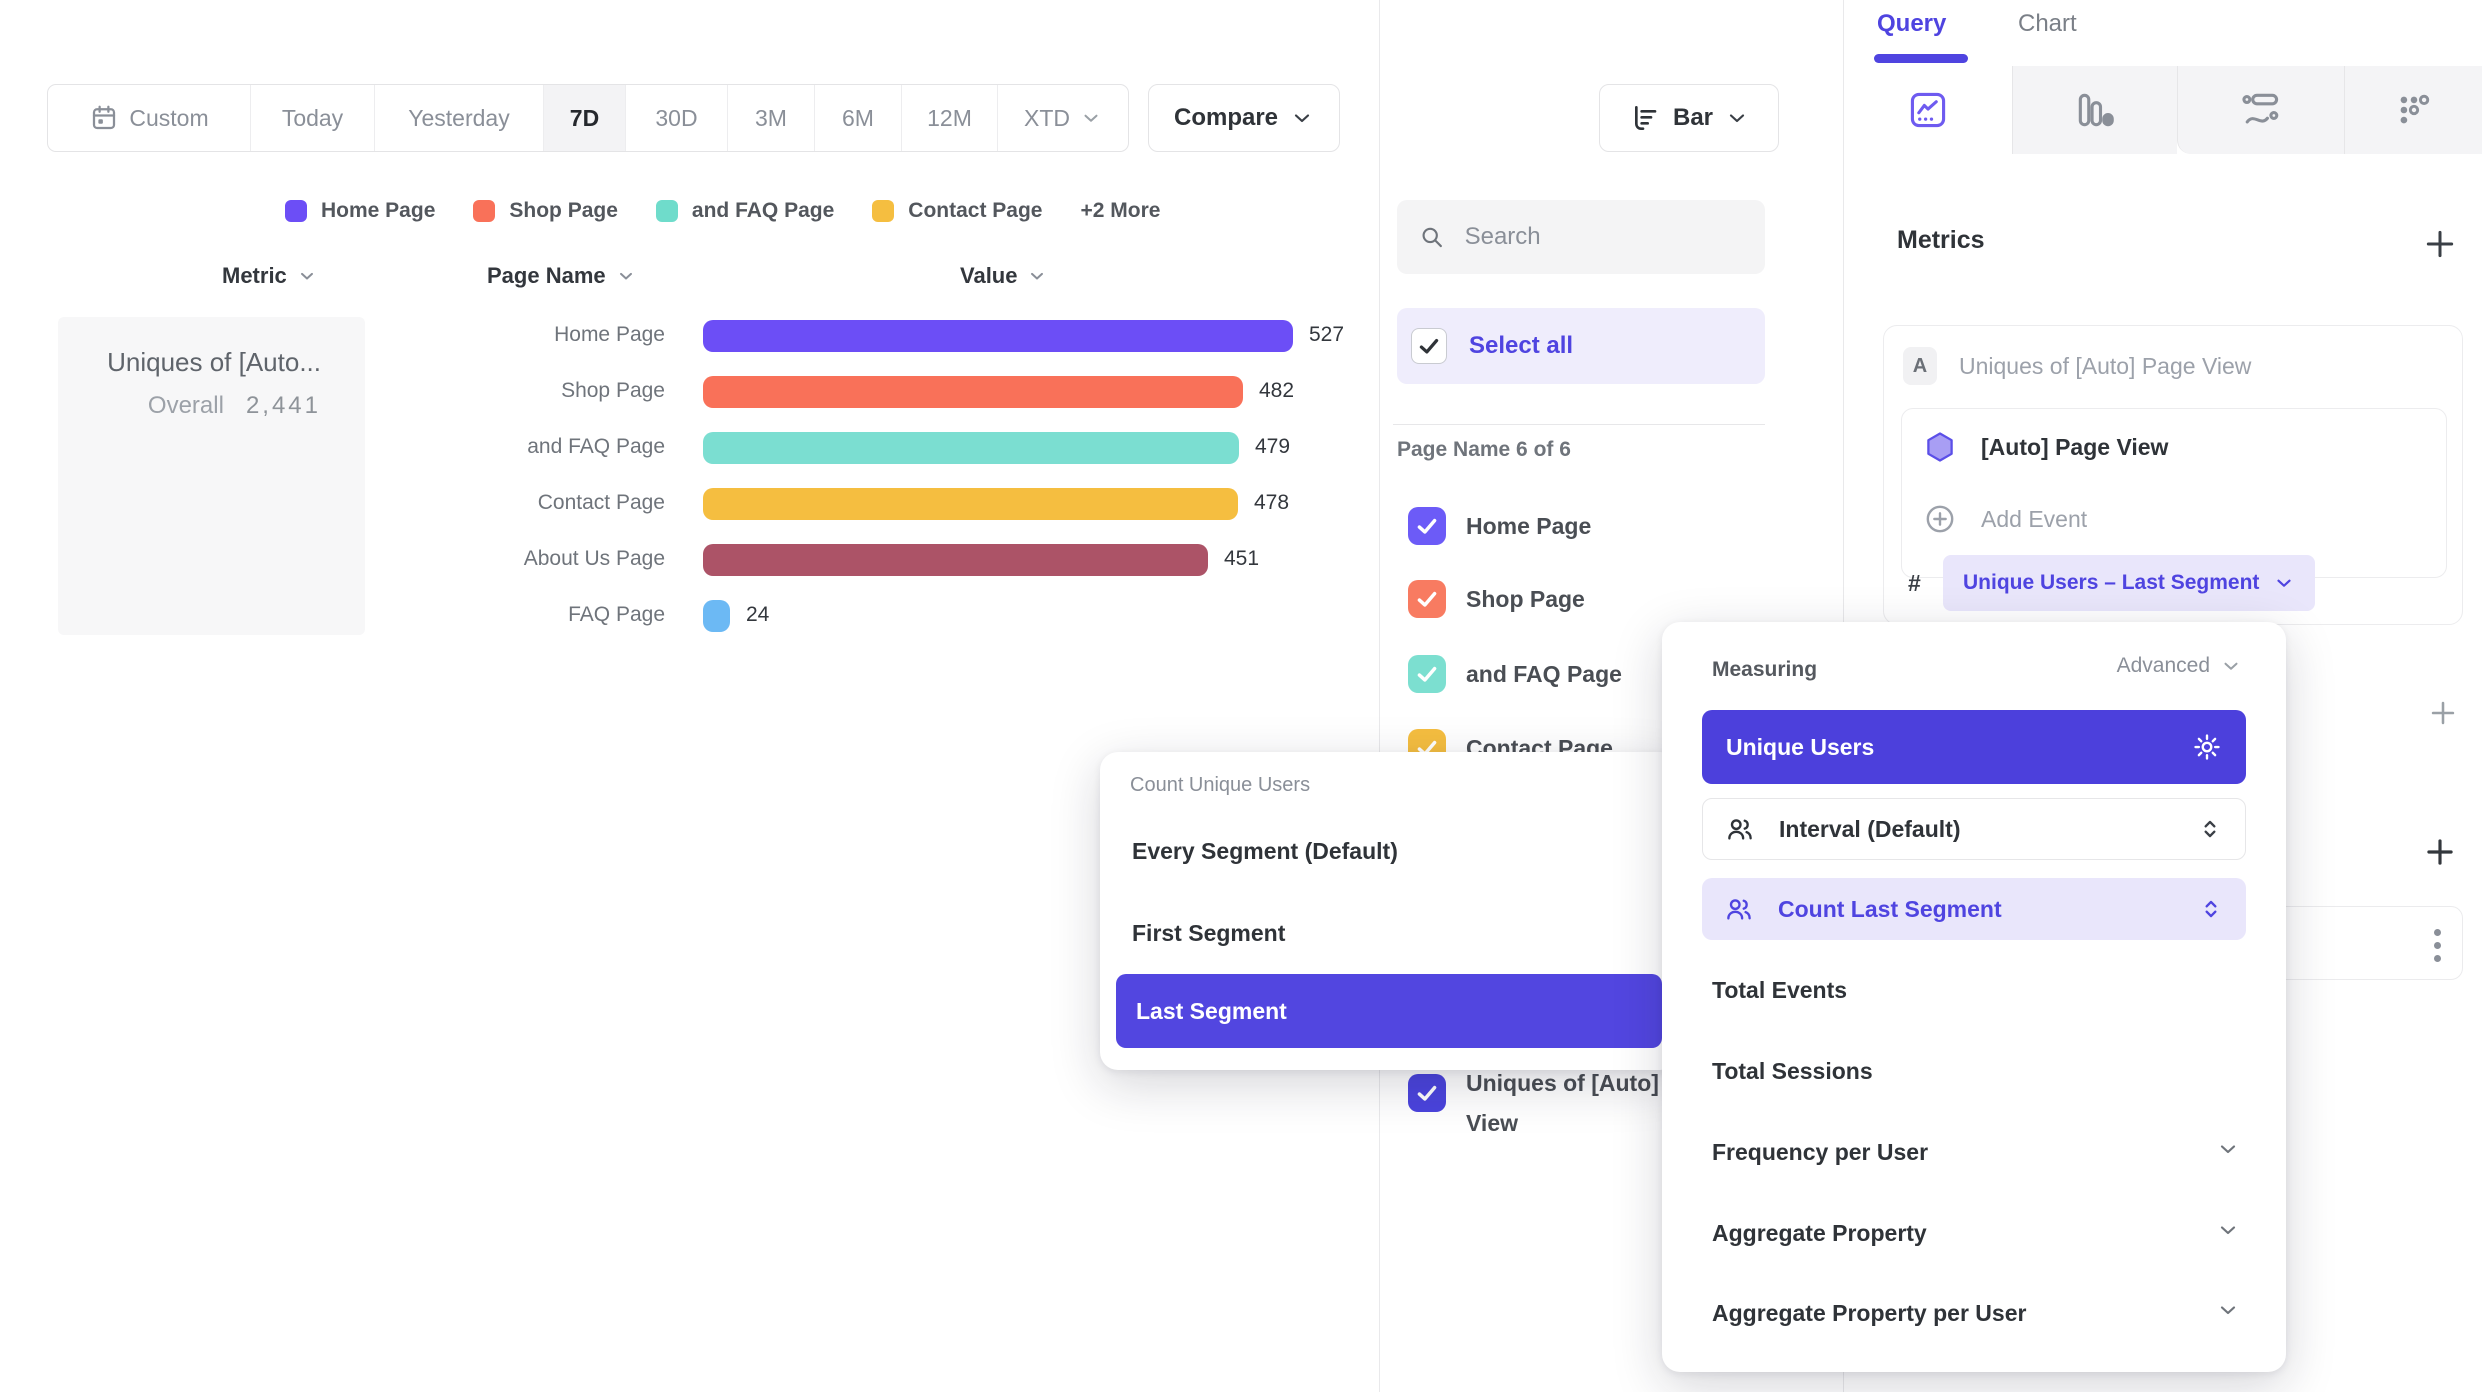  What do you see at coordinates (2179, 666) in the screenshot?
I see `advanced-dropdown: Advanced` at bounding box center [2179, 666].